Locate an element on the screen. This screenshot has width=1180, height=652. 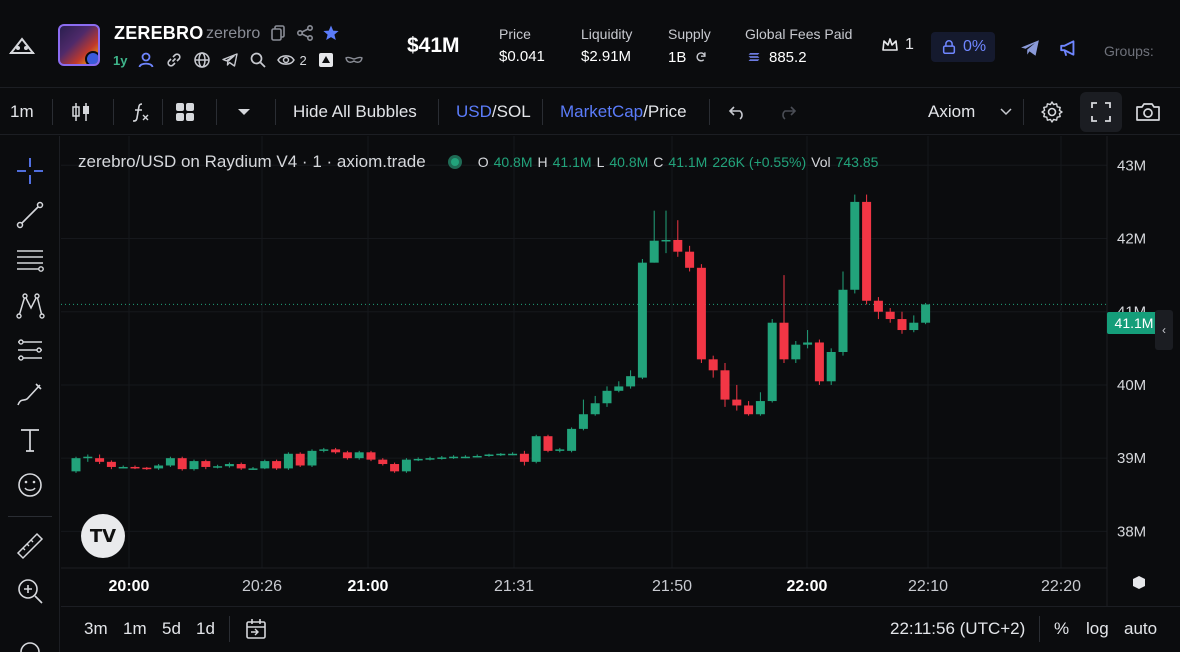
link-icon is located at coordinates (174, 60).